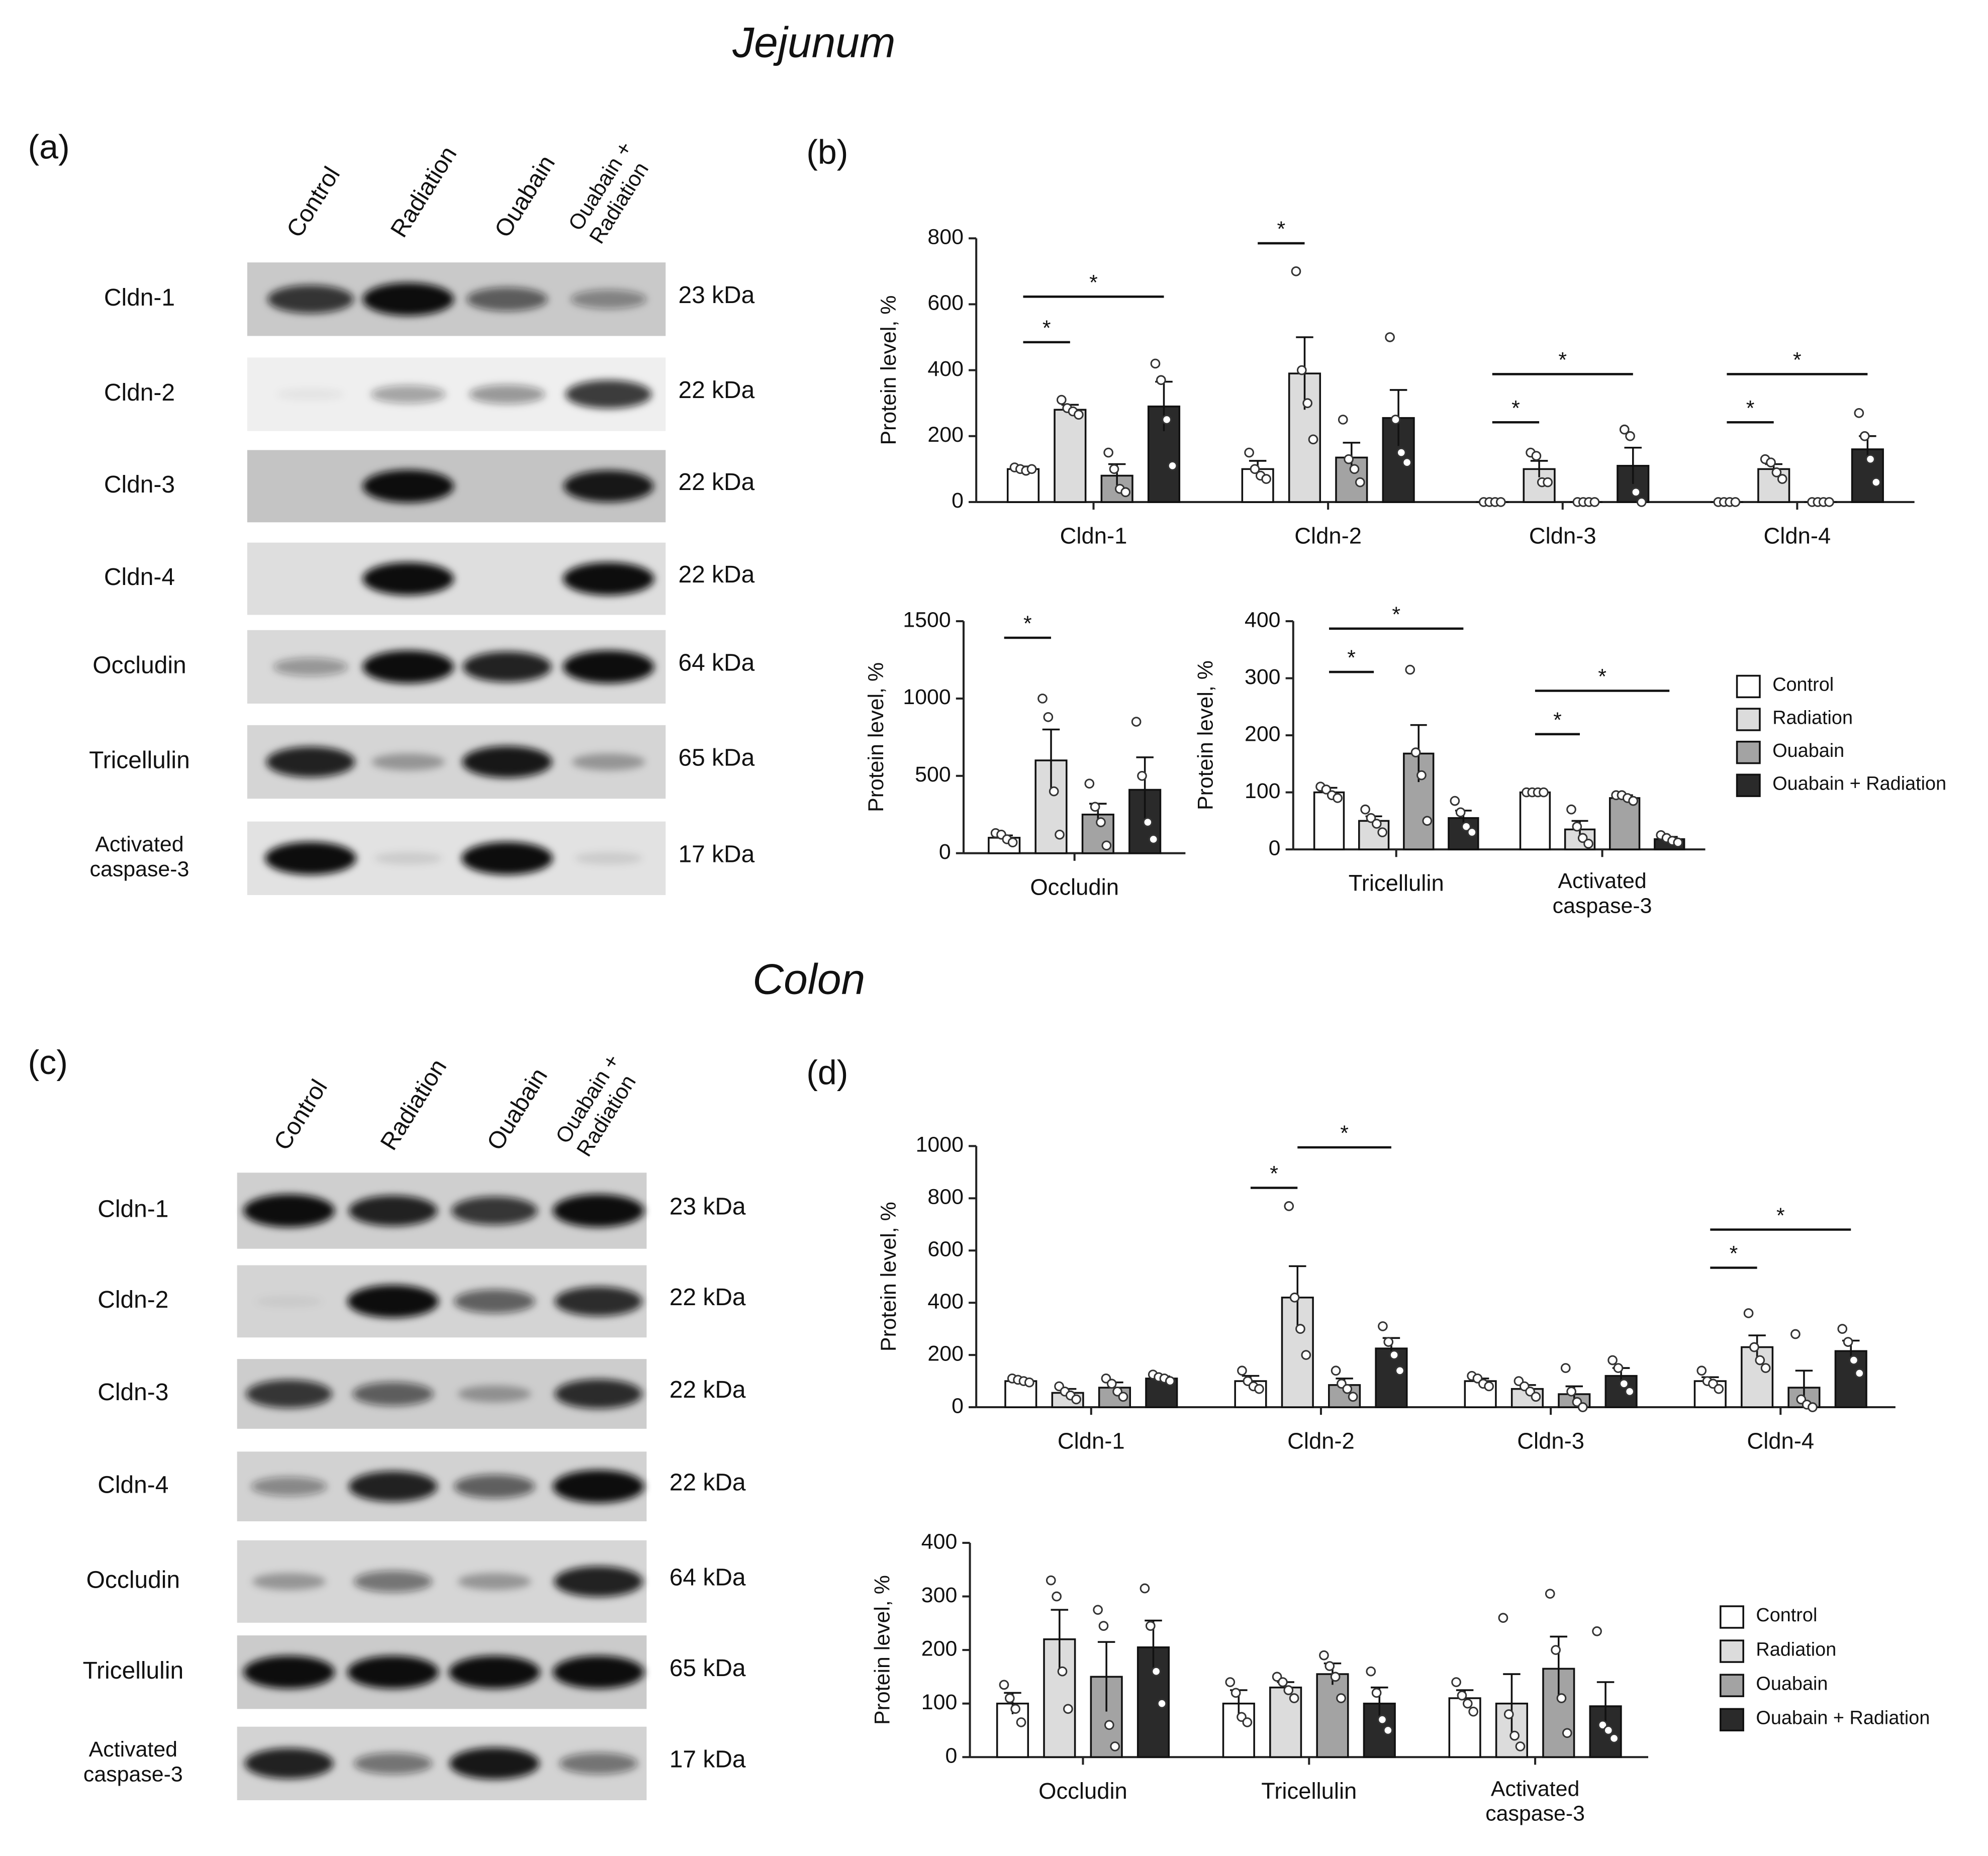  Describe the element at coordinates (940, 1145) in the screenshot. I see `y-tick-label: 1000` at that location.